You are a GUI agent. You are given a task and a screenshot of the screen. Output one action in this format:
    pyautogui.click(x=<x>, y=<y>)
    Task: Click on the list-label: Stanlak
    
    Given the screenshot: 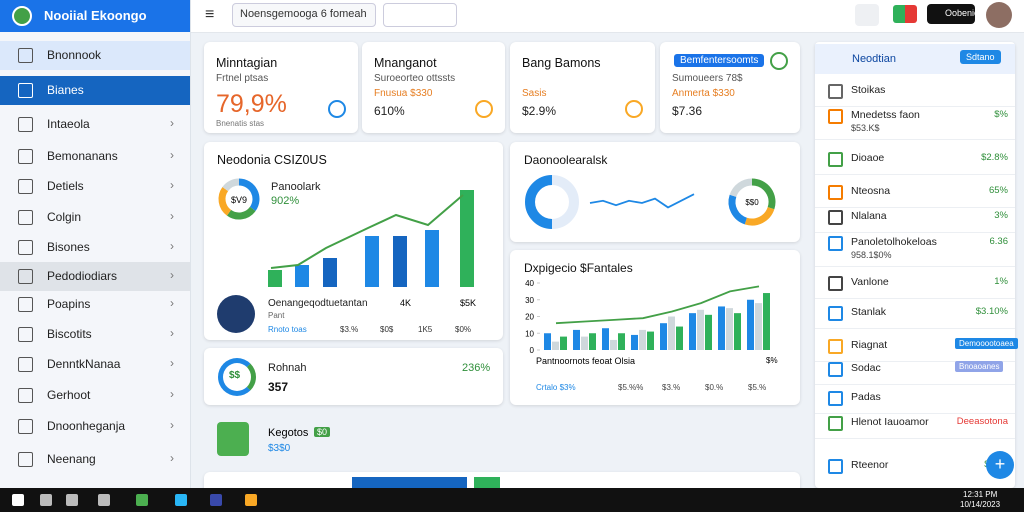 What is the action you would take?
    pyautogui.click(x=869, y=312)
    